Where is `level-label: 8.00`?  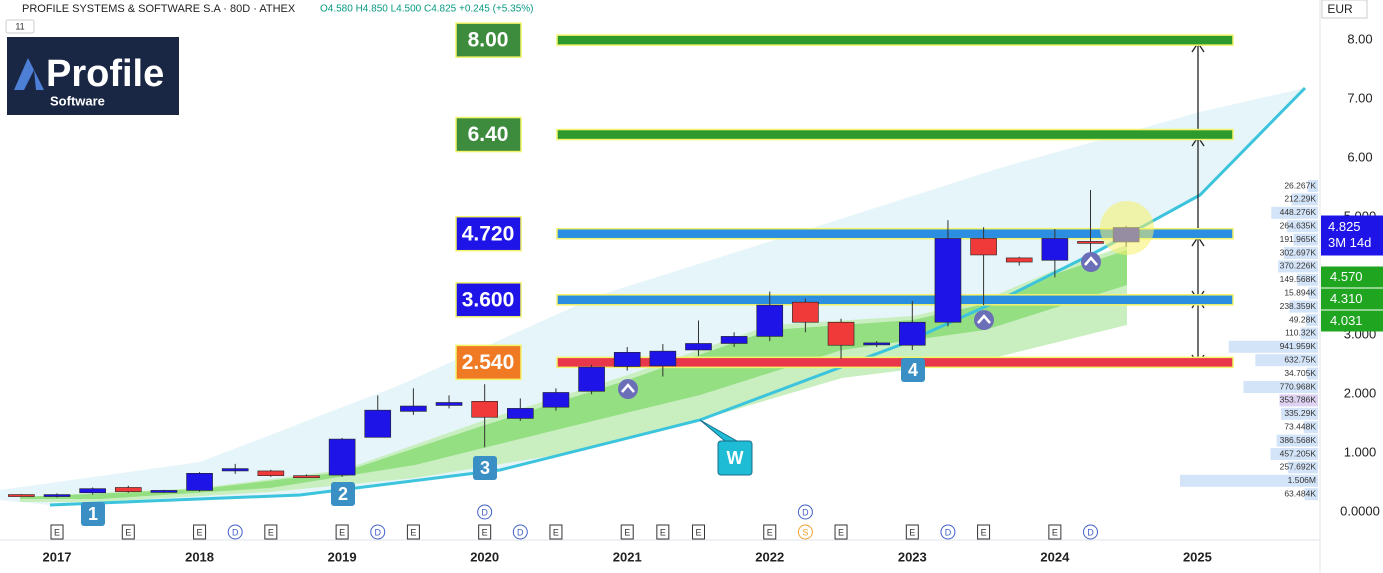 level-label: 8.00 is located at coordinates (488, 40).